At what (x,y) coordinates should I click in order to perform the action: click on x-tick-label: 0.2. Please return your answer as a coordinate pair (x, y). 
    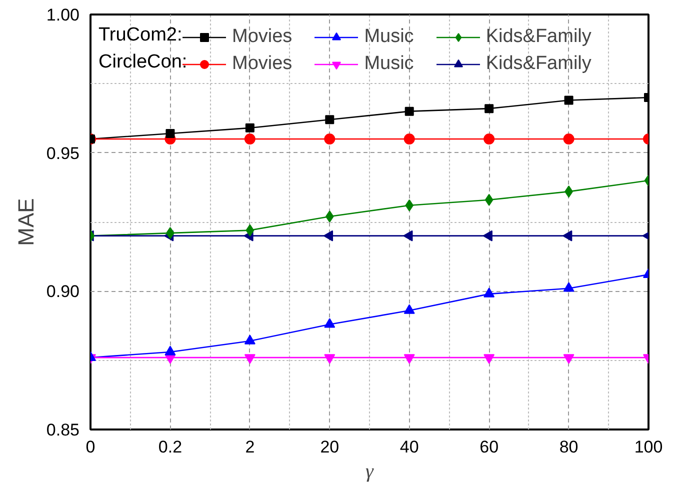
    Looking at the image, I should click on (170, 447).